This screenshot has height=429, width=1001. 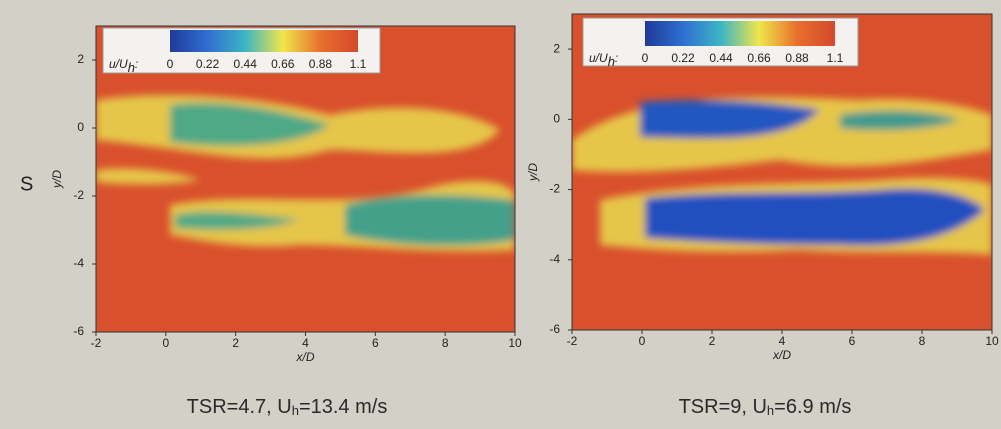 What do you see at coordinates (26, 184) in the screenshot?
I see `side-label: S` at bounding box center [26, 184].